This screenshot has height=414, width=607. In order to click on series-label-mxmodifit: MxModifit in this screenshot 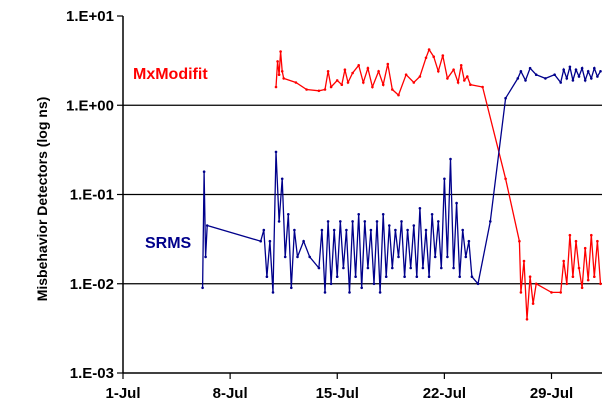, I will do `click(170, 74)`.